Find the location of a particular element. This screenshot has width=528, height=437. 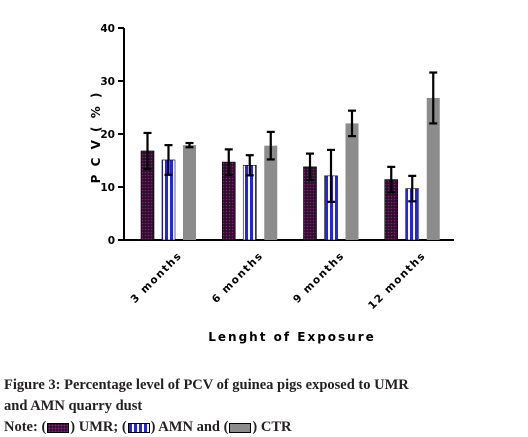

y-axis-title: P C V ( % ) is located at coordinates (96, 137).